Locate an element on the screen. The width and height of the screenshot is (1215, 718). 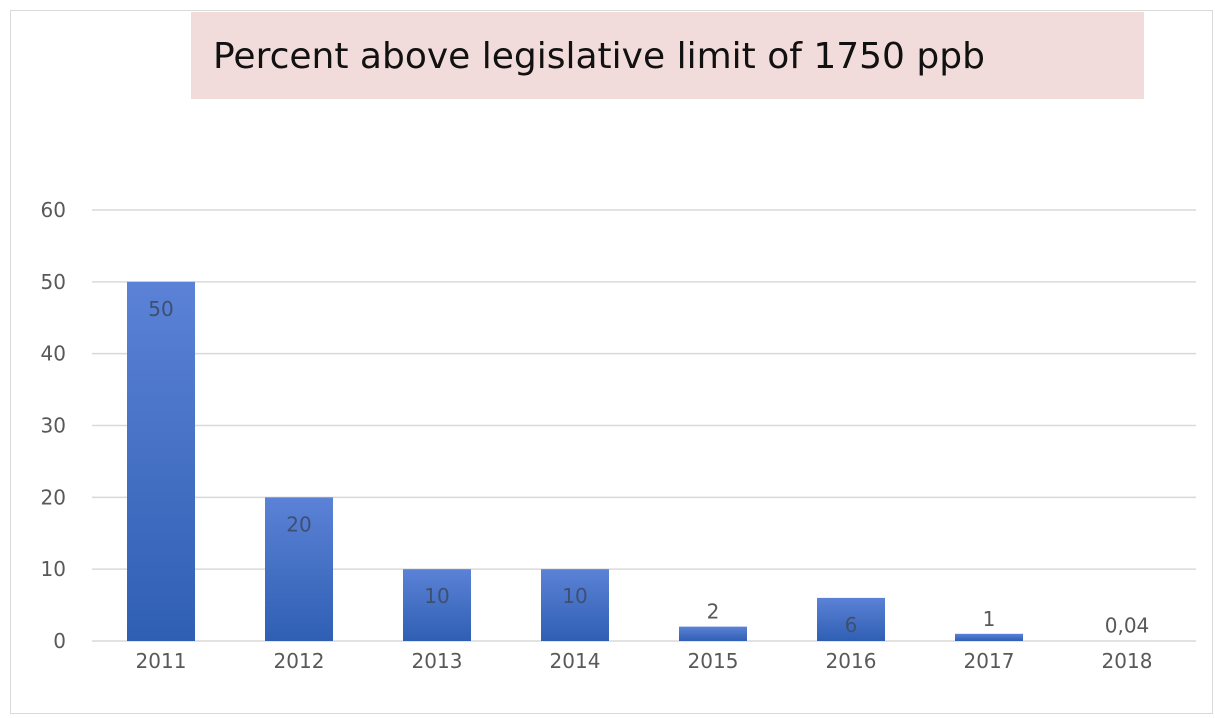
bar-2013 is located at coordinates (437, 605).